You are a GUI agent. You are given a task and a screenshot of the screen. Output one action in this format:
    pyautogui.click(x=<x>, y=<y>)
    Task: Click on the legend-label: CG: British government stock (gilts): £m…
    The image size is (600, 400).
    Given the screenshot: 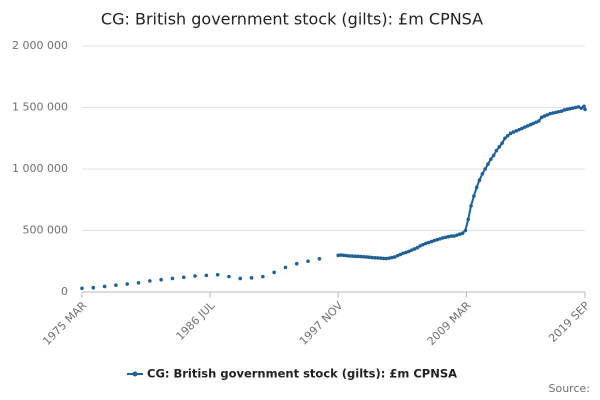 What is the action you would take?
    pyautogui.click(x=302, y=374)
    